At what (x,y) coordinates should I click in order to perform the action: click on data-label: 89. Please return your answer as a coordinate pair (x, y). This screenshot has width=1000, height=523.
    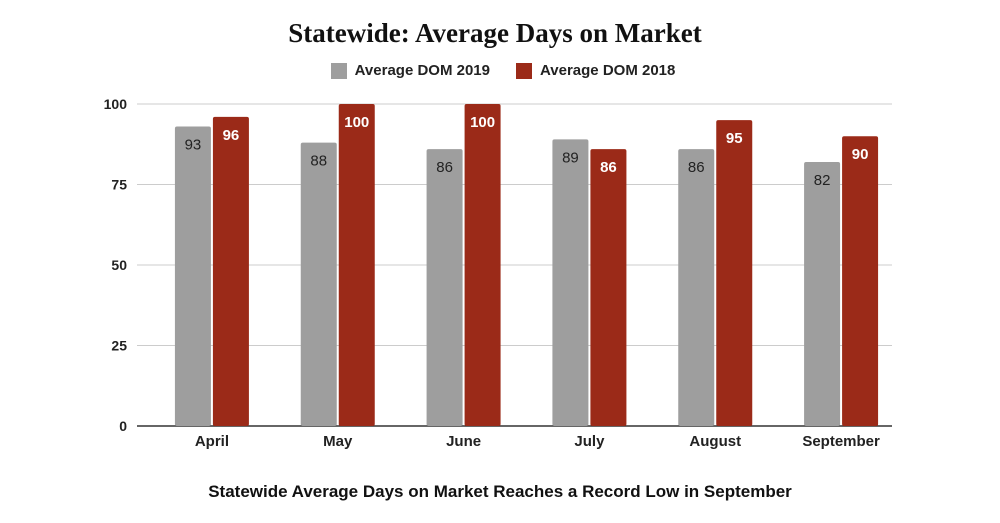
    Looking at the image, I should click on (570, 157).